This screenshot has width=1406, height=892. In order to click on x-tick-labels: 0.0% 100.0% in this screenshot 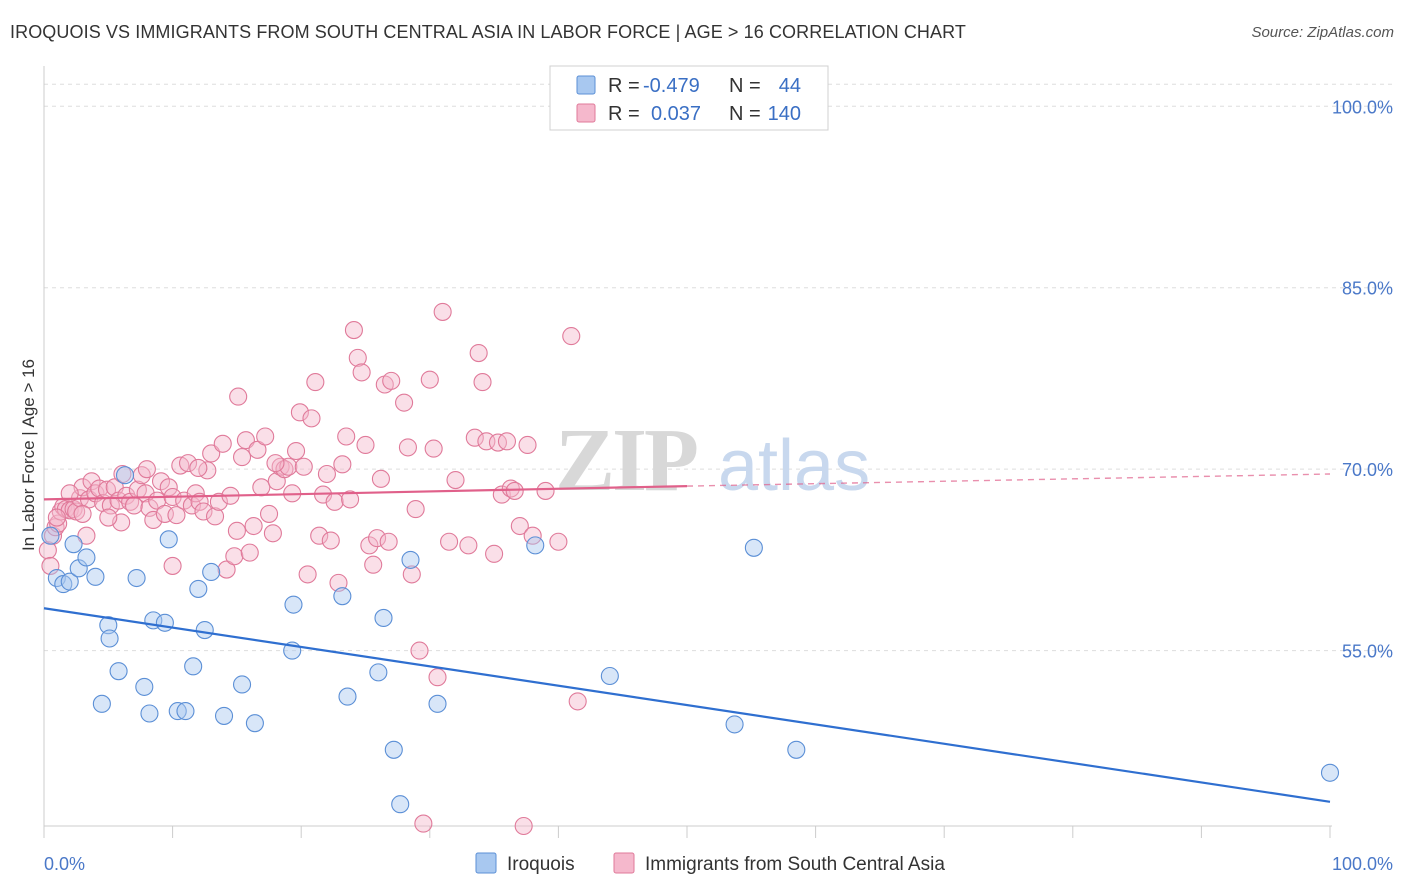, I will do `click(718, 864)`.